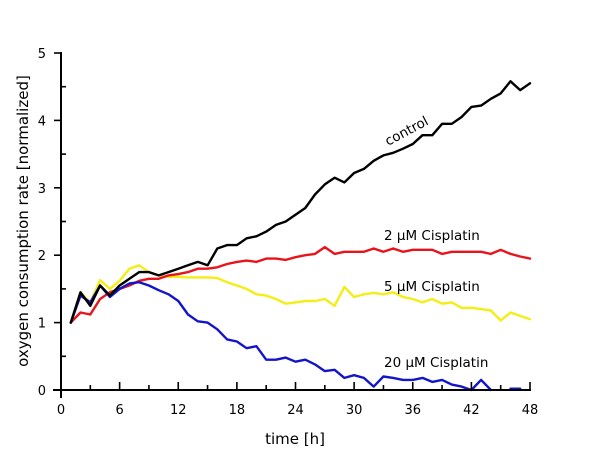  Describe the element at coordinates (42, 121) in the screenshot. I see `y-tick-label: 4` at that location.